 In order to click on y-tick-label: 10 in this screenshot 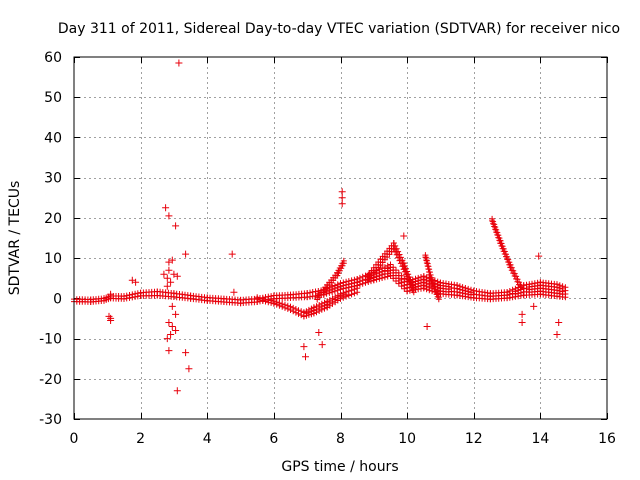, I will do `click(53, 259)`.